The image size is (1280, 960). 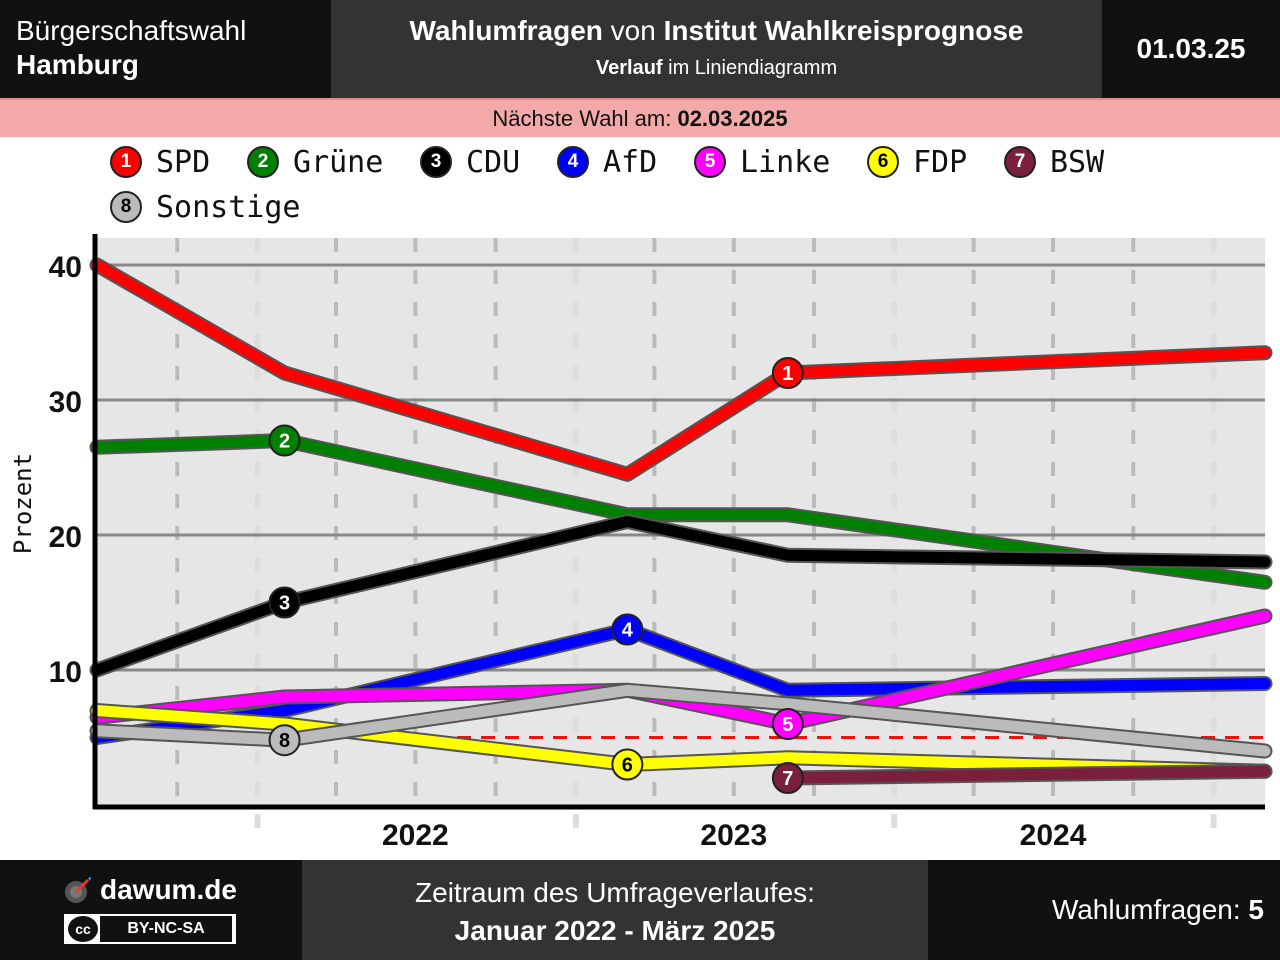 I want to click on legend-item-sonstige: 8 Sonstige, so click(x=205, y=207).